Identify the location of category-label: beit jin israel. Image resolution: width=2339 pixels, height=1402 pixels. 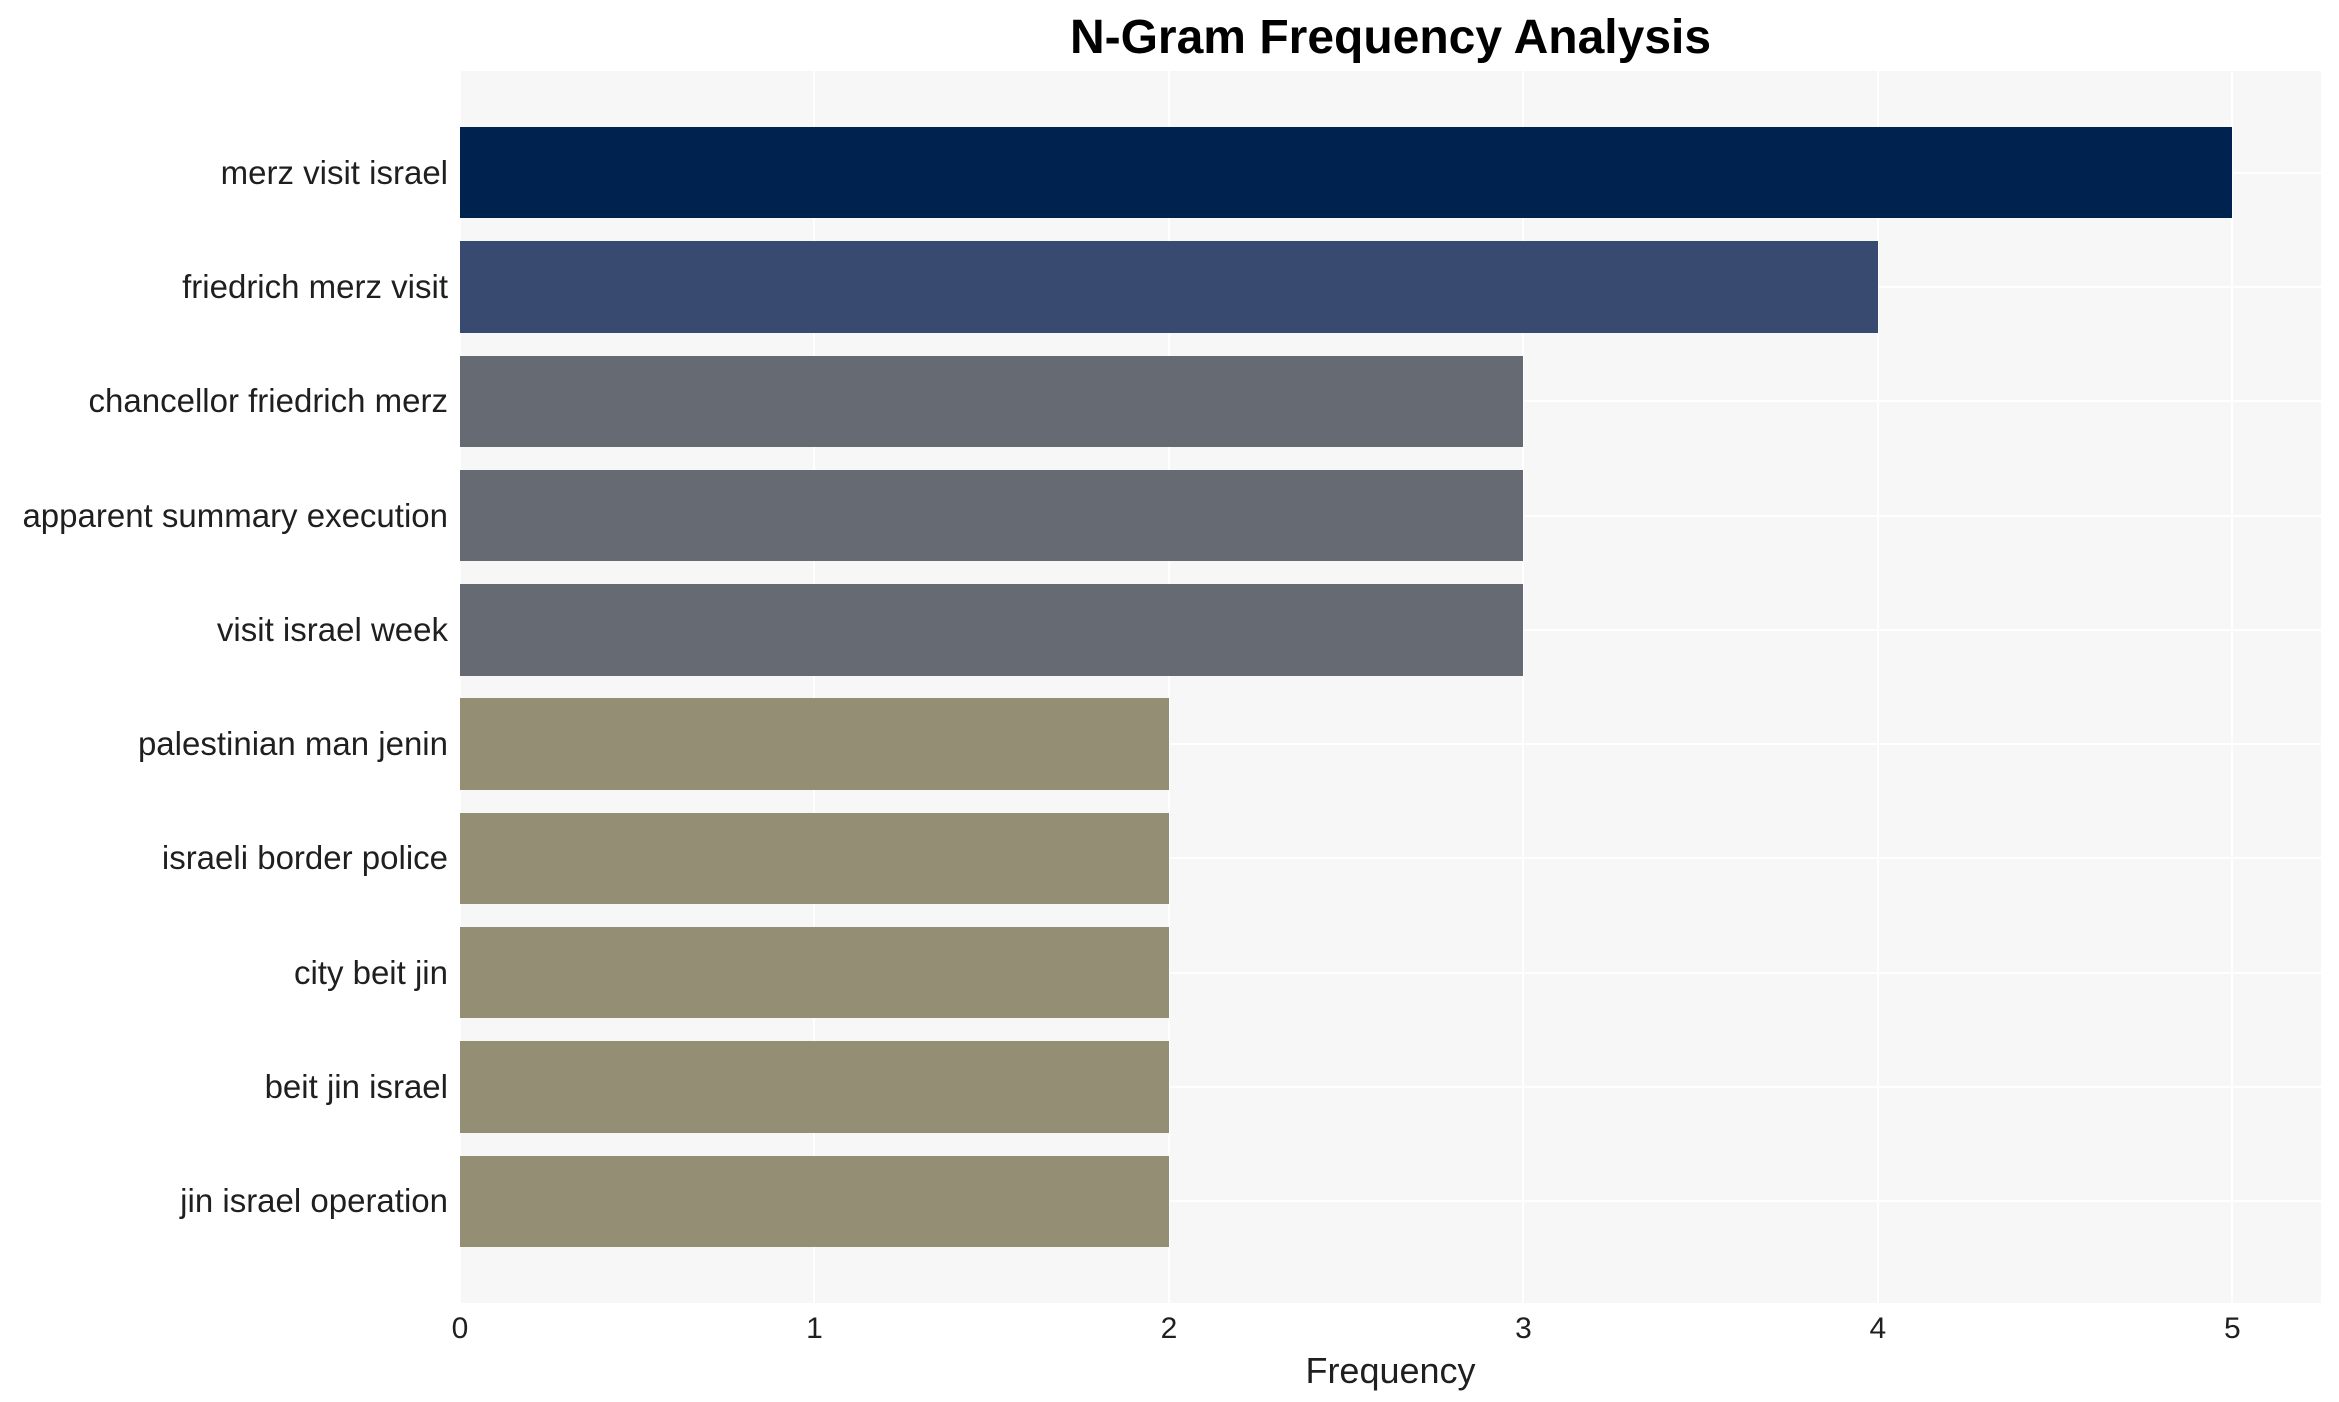
(356, 1086).